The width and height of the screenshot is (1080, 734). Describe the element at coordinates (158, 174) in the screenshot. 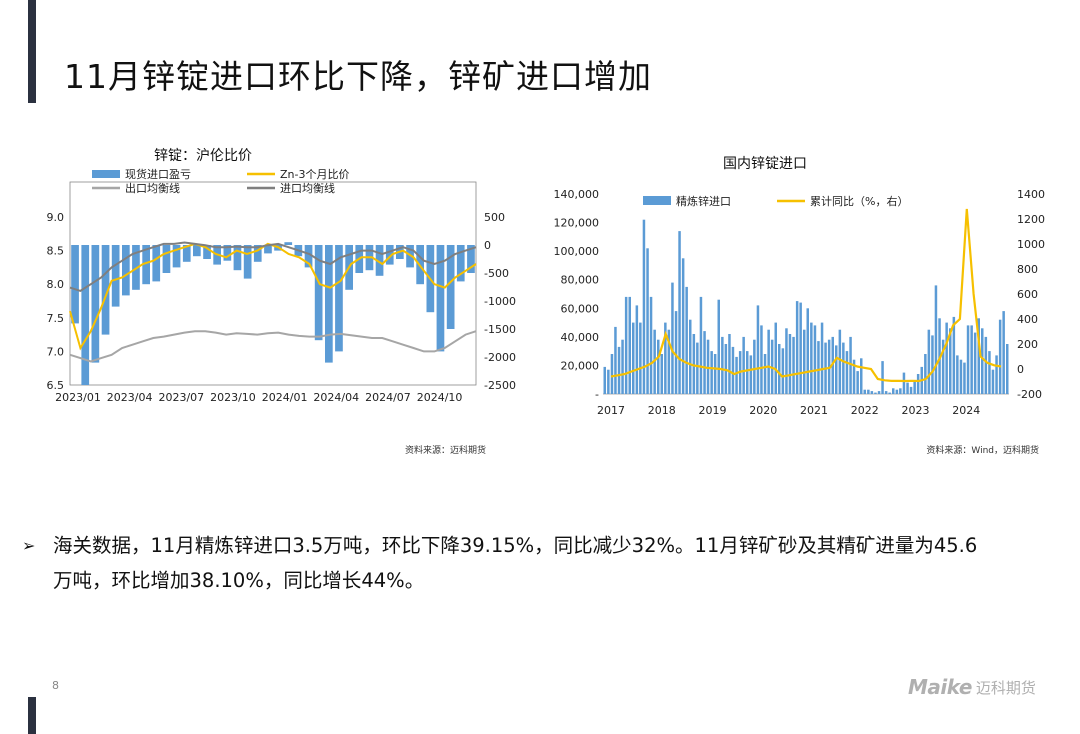

I see `legend-label: 现货进口盈亏` at that location.